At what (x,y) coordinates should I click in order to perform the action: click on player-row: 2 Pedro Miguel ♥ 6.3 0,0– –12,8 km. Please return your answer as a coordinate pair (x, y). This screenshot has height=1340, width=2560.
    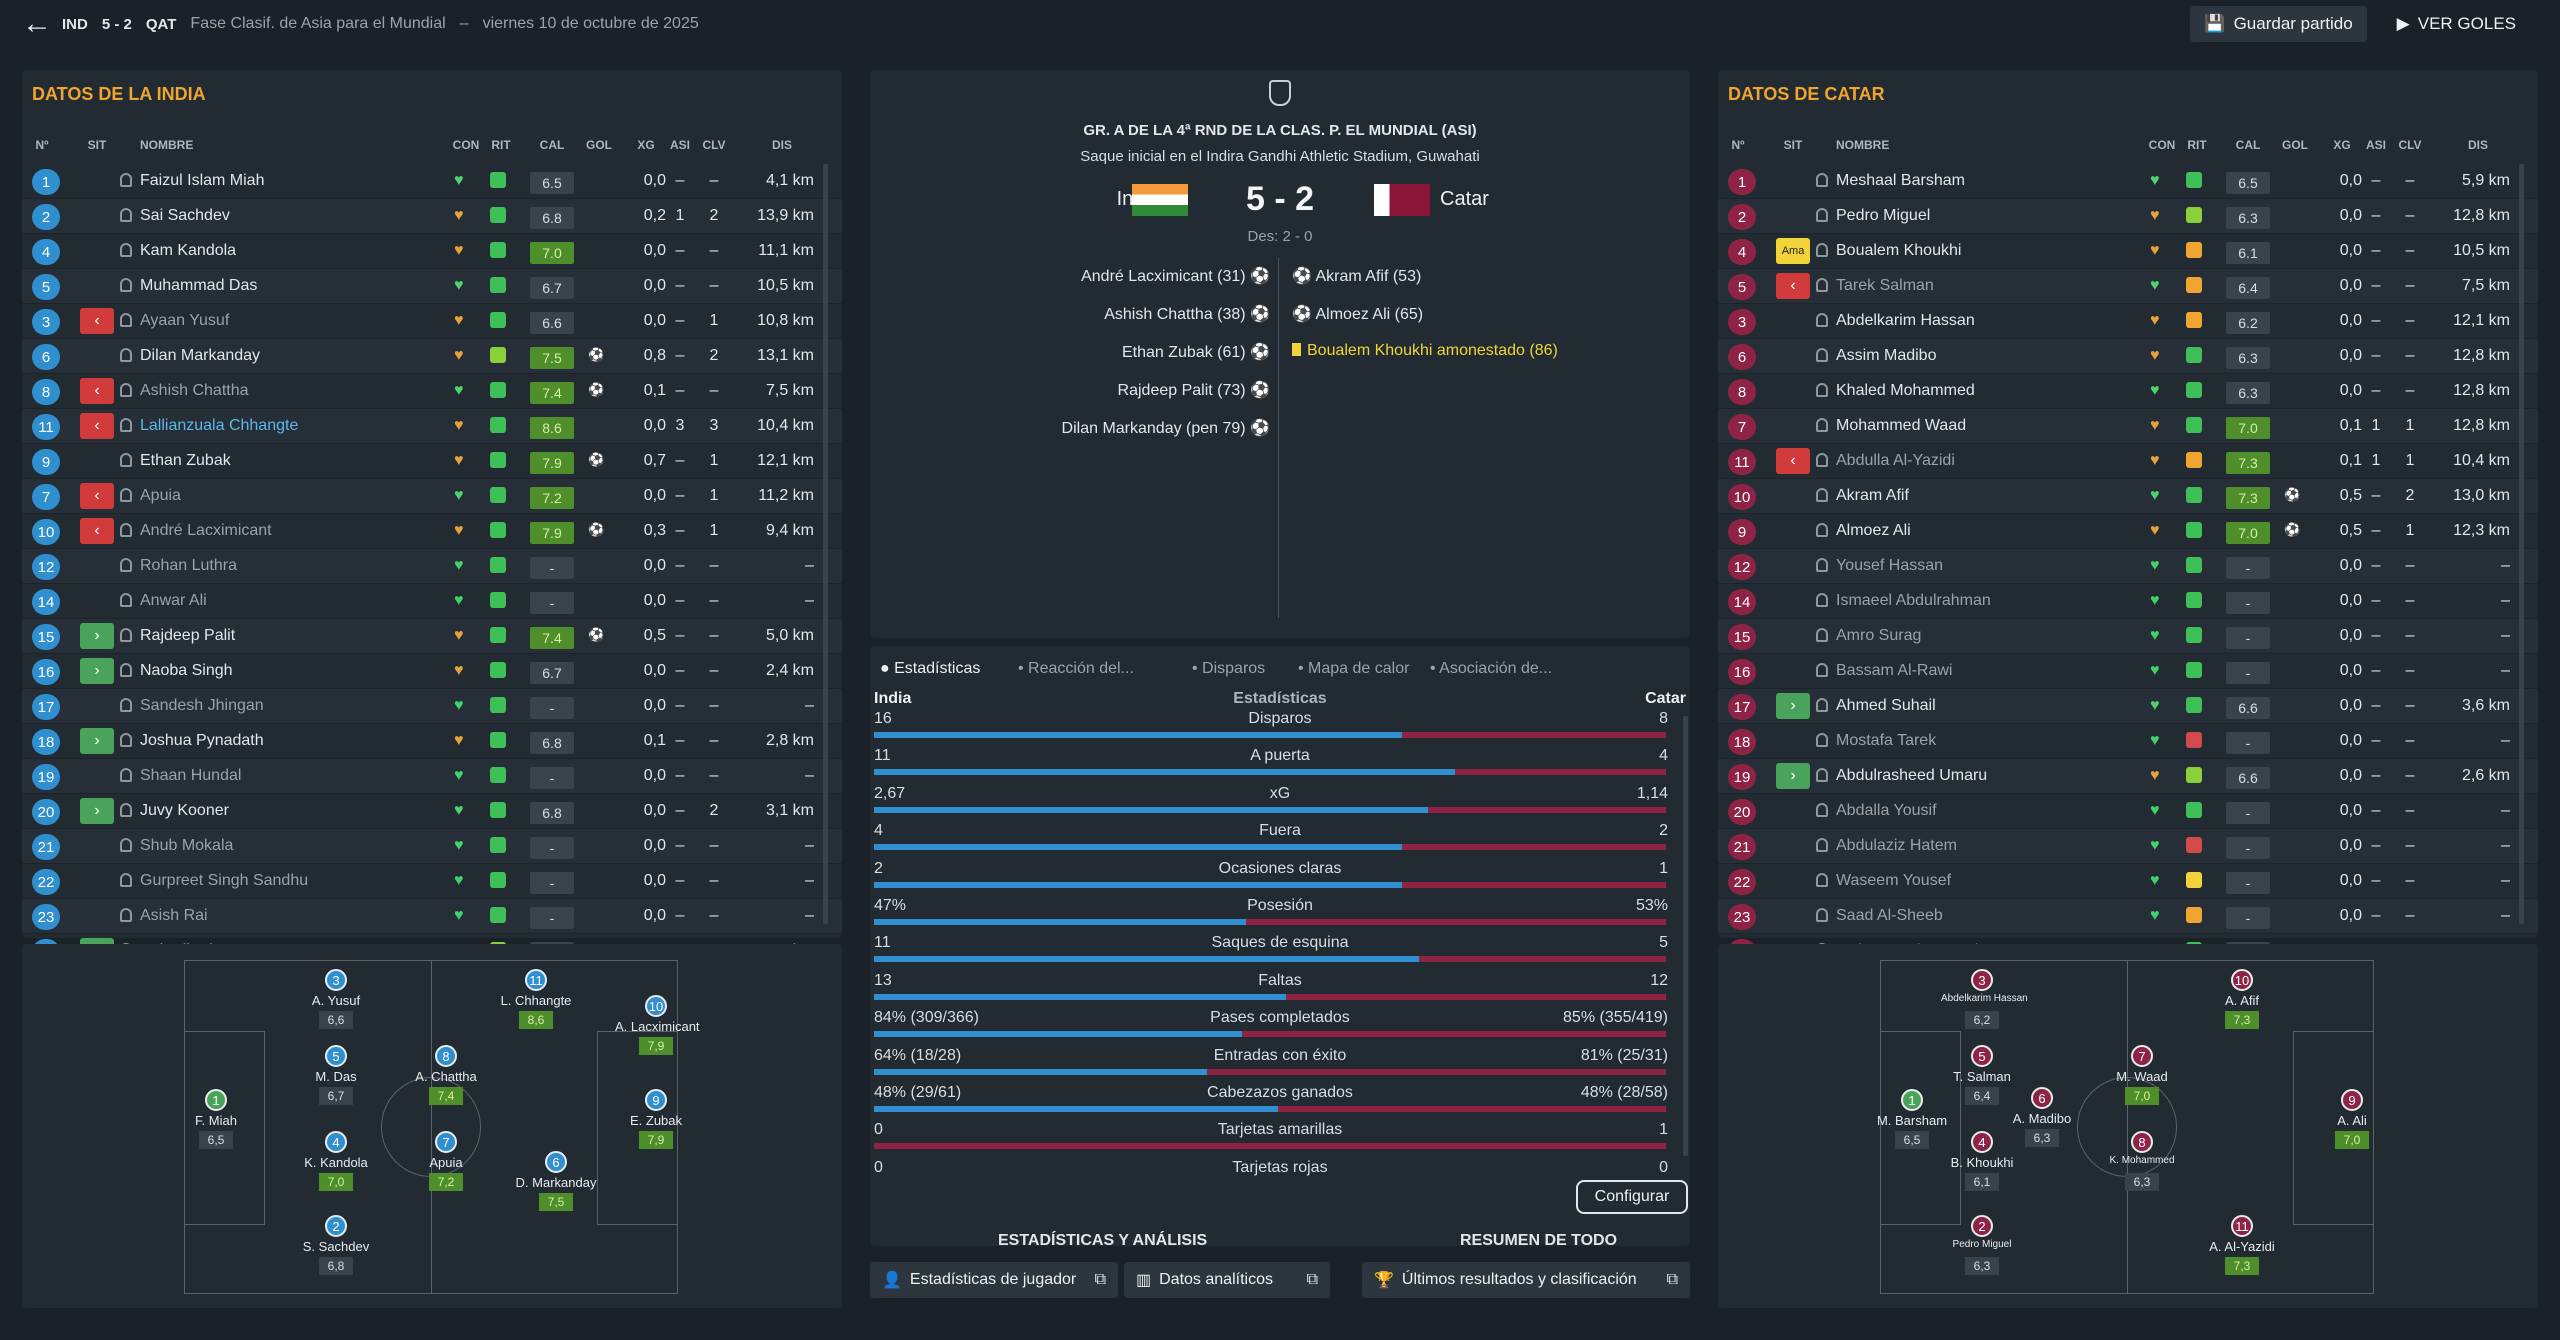
    Looking at the image, I should click on (2128, 216).